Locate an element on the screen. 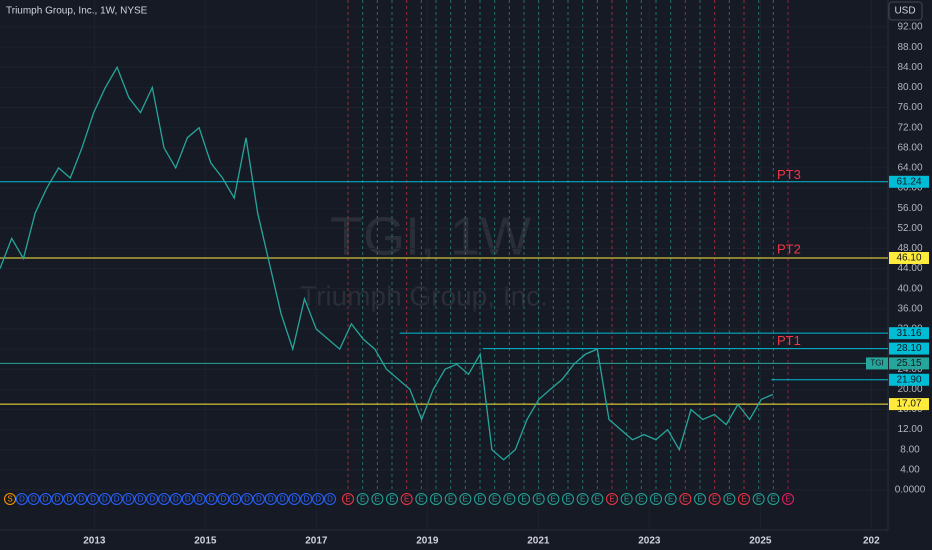 The height and width of the screenshot is (550, 932). y-tick-label: 80.00 is located at coordinates (909, 87).